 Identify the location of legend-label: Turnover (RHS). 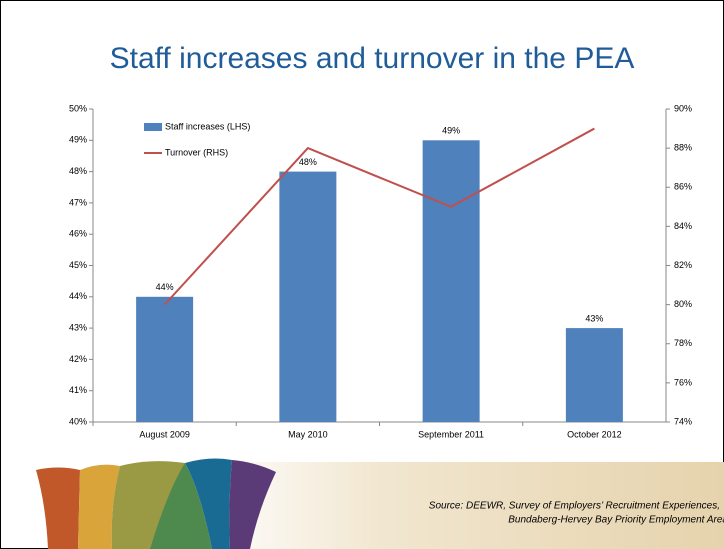
(196, 152).